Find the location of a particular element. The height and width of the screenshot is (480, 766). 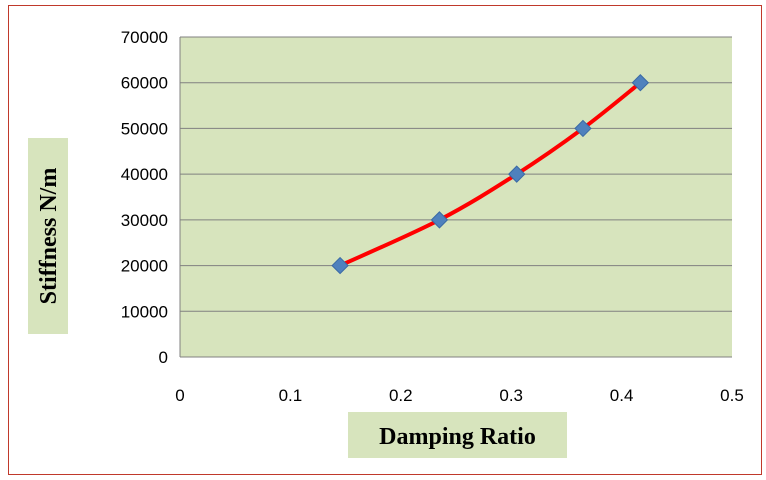

x-tick-label: 0.1 is located at coordinates (291, 395).